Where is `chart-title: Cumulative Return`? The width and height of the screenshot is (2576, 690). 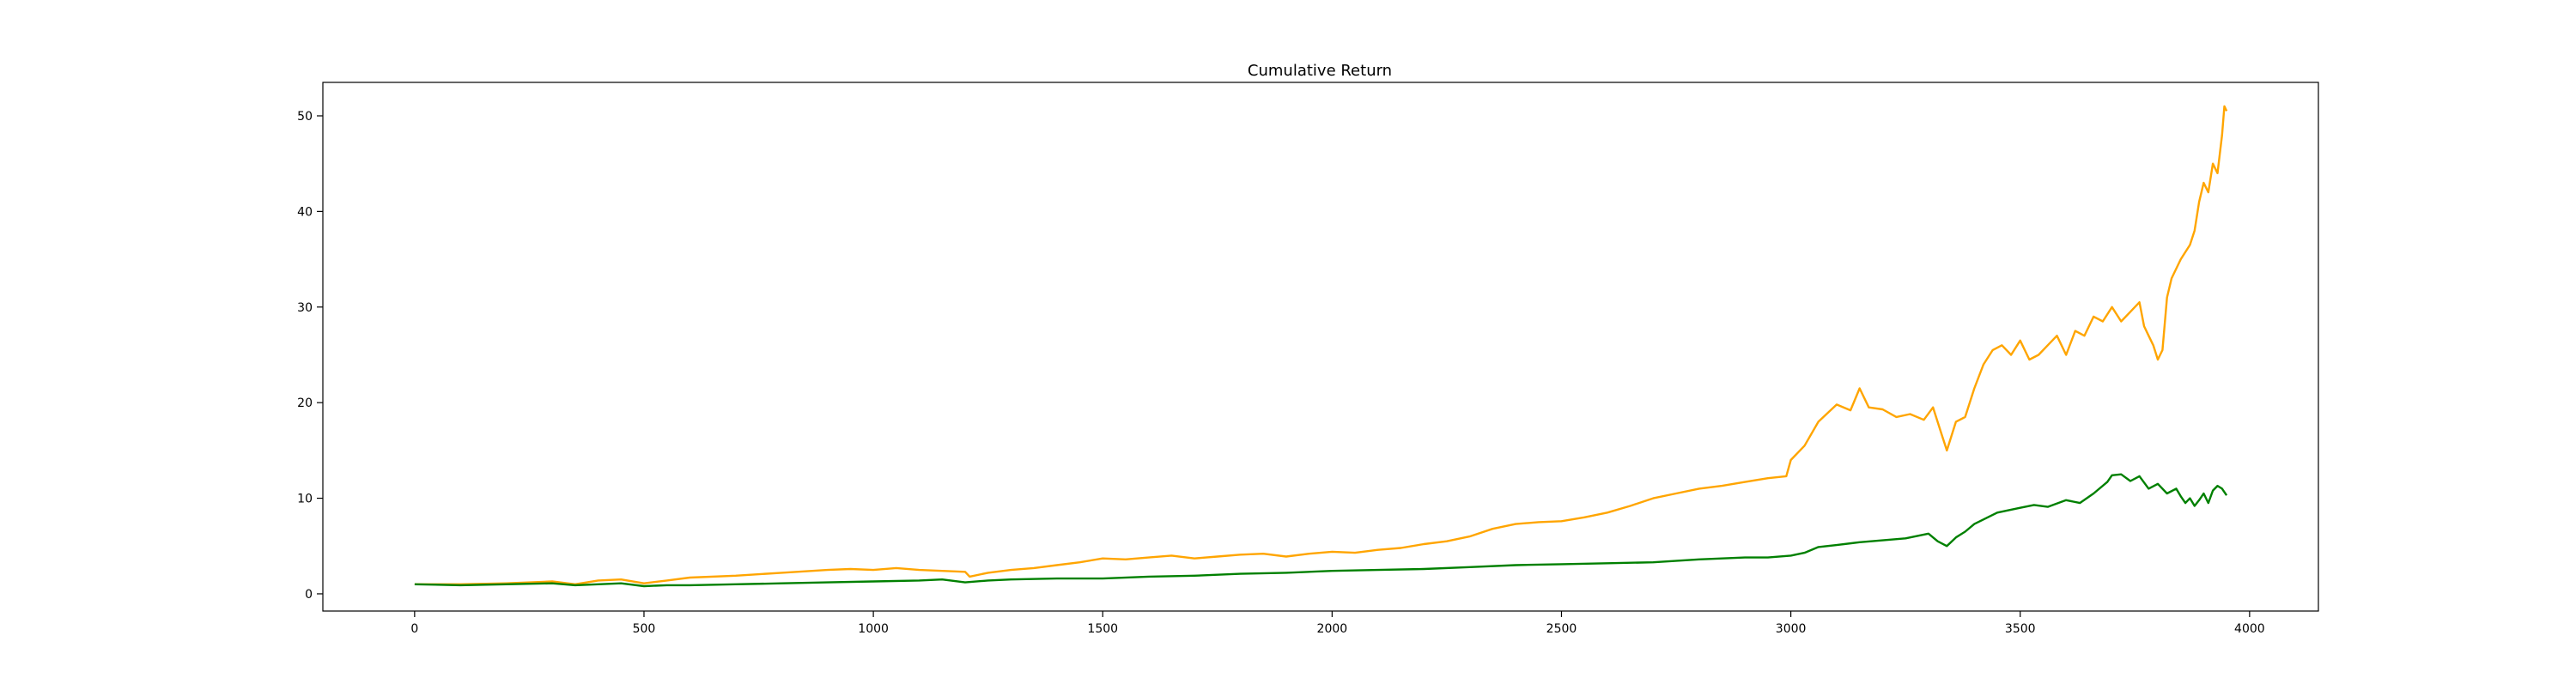 chart-title: Cumulative Return is located at coordinates (1320, 71).